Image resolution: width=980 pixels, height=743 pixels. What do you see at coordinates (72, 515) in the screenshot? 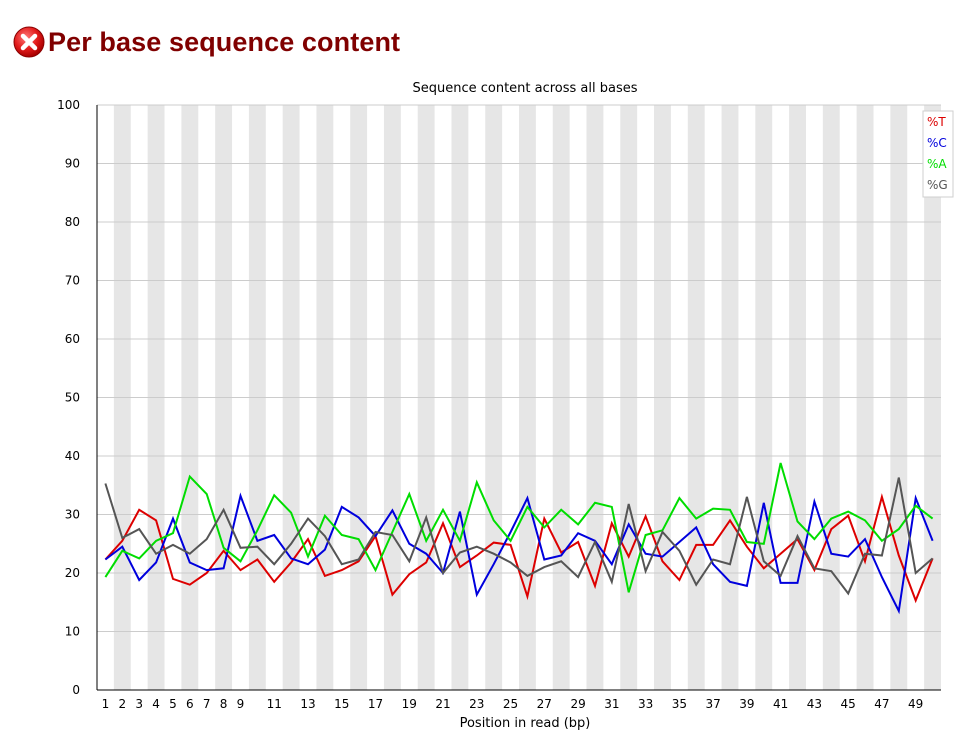
I see `y-tick-label: 30` at bounding box center [72, 515].